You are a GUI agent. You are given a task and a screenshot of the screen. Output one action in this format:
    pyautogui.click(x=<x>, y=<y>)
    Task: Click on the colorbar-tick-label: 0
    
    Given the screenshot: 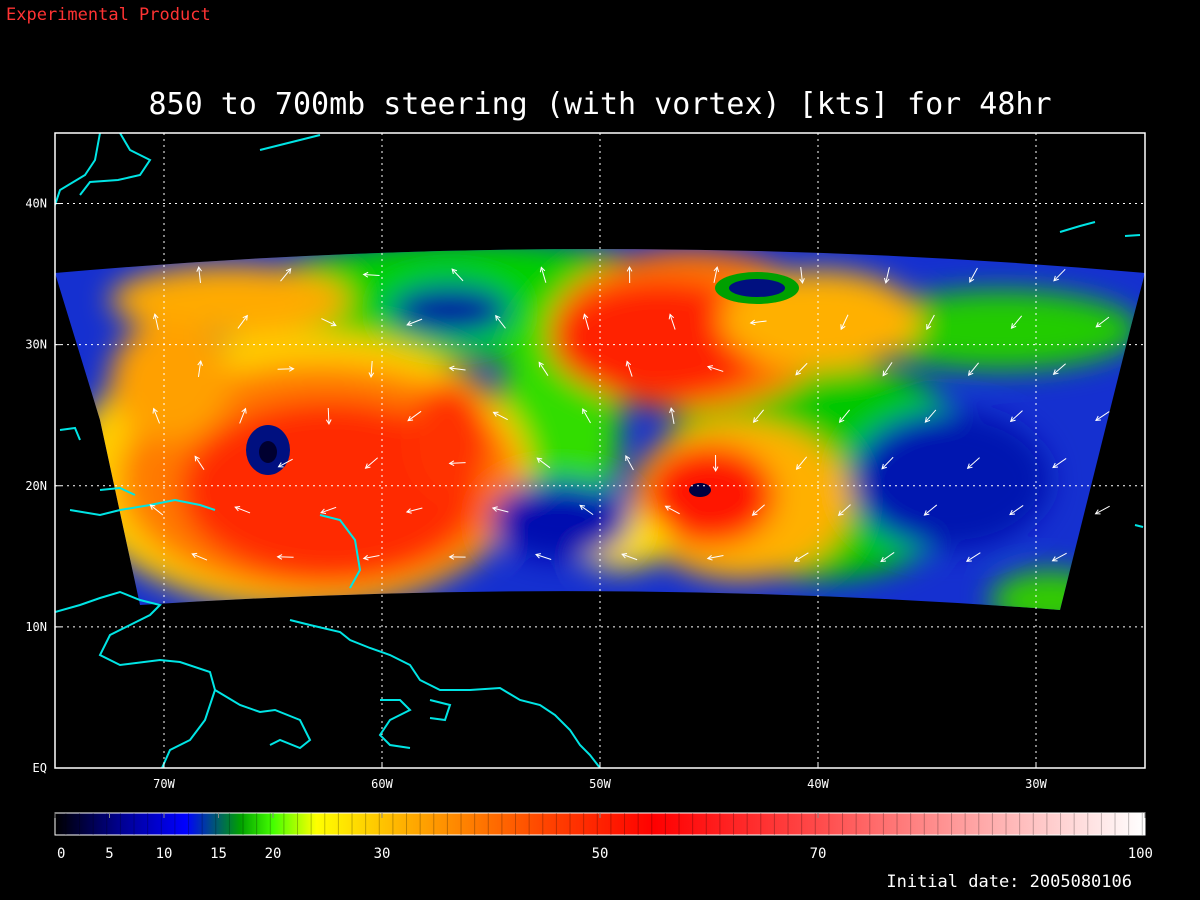 What is the action you would take?
    pyautogui.click(x=61, y=854)
    